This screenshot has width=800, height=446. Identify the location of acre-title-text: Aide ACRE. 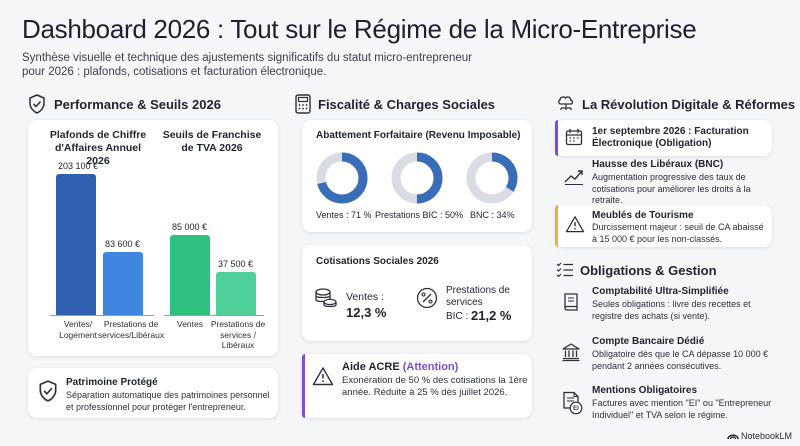
(371, 367).